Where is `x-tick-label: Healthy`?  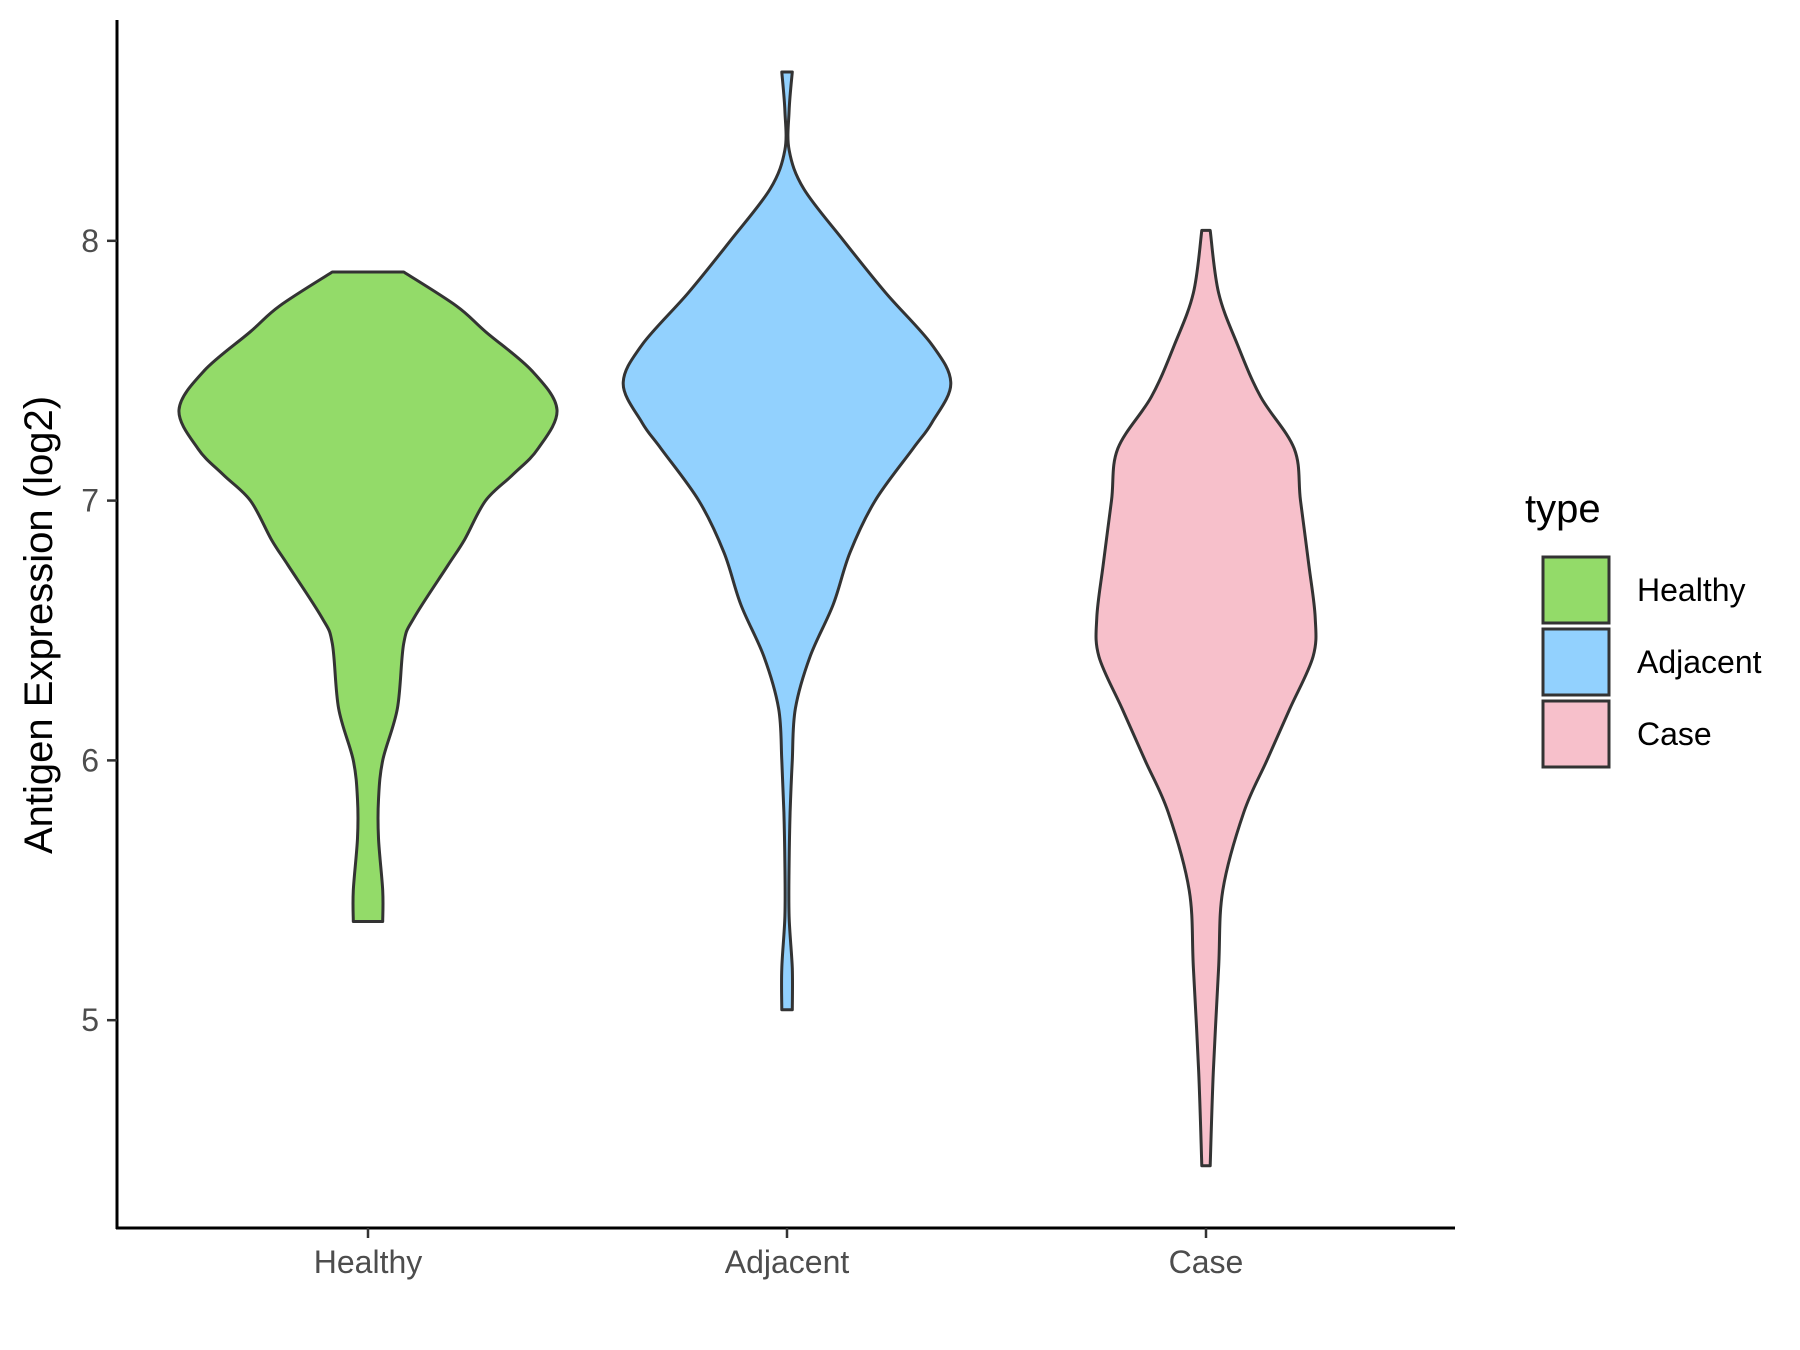
x-tick-label: Healthy is located at coordinates (368, 1262).